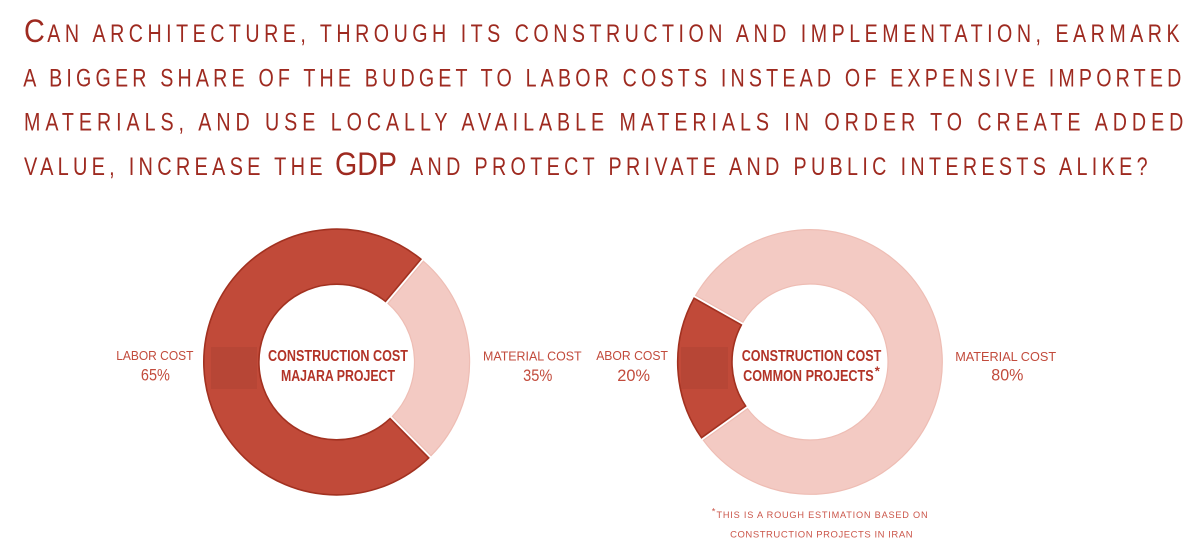 The width and height of the screenshot is (1200, 544). Describe the element at coordinates (154, 355) in the screenshot. I see `svg-text: LABOR COST` at that location.